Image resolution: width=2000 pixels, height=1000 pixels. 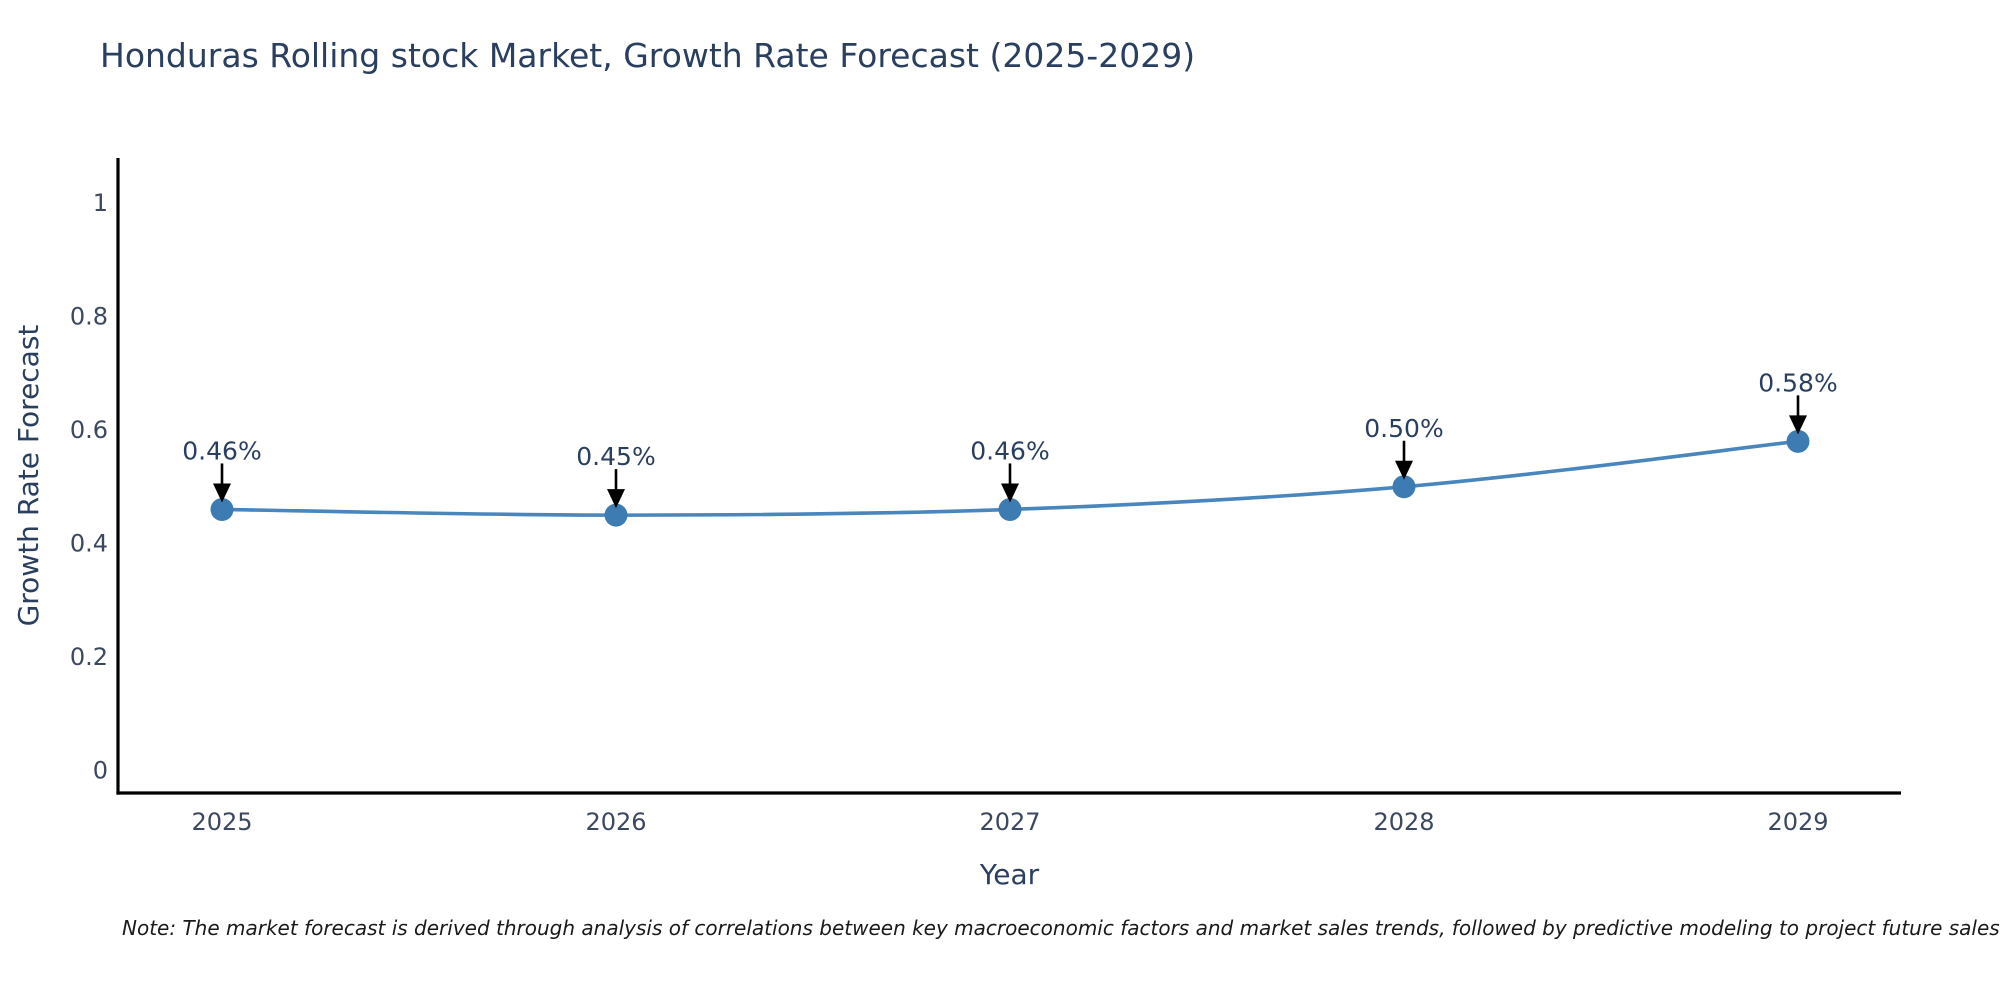 What do you see at coordinates (28, 476) in the screenshot?
I see `y-axis-title: Growth Rate Forecast` at bounding box center [28, 476].